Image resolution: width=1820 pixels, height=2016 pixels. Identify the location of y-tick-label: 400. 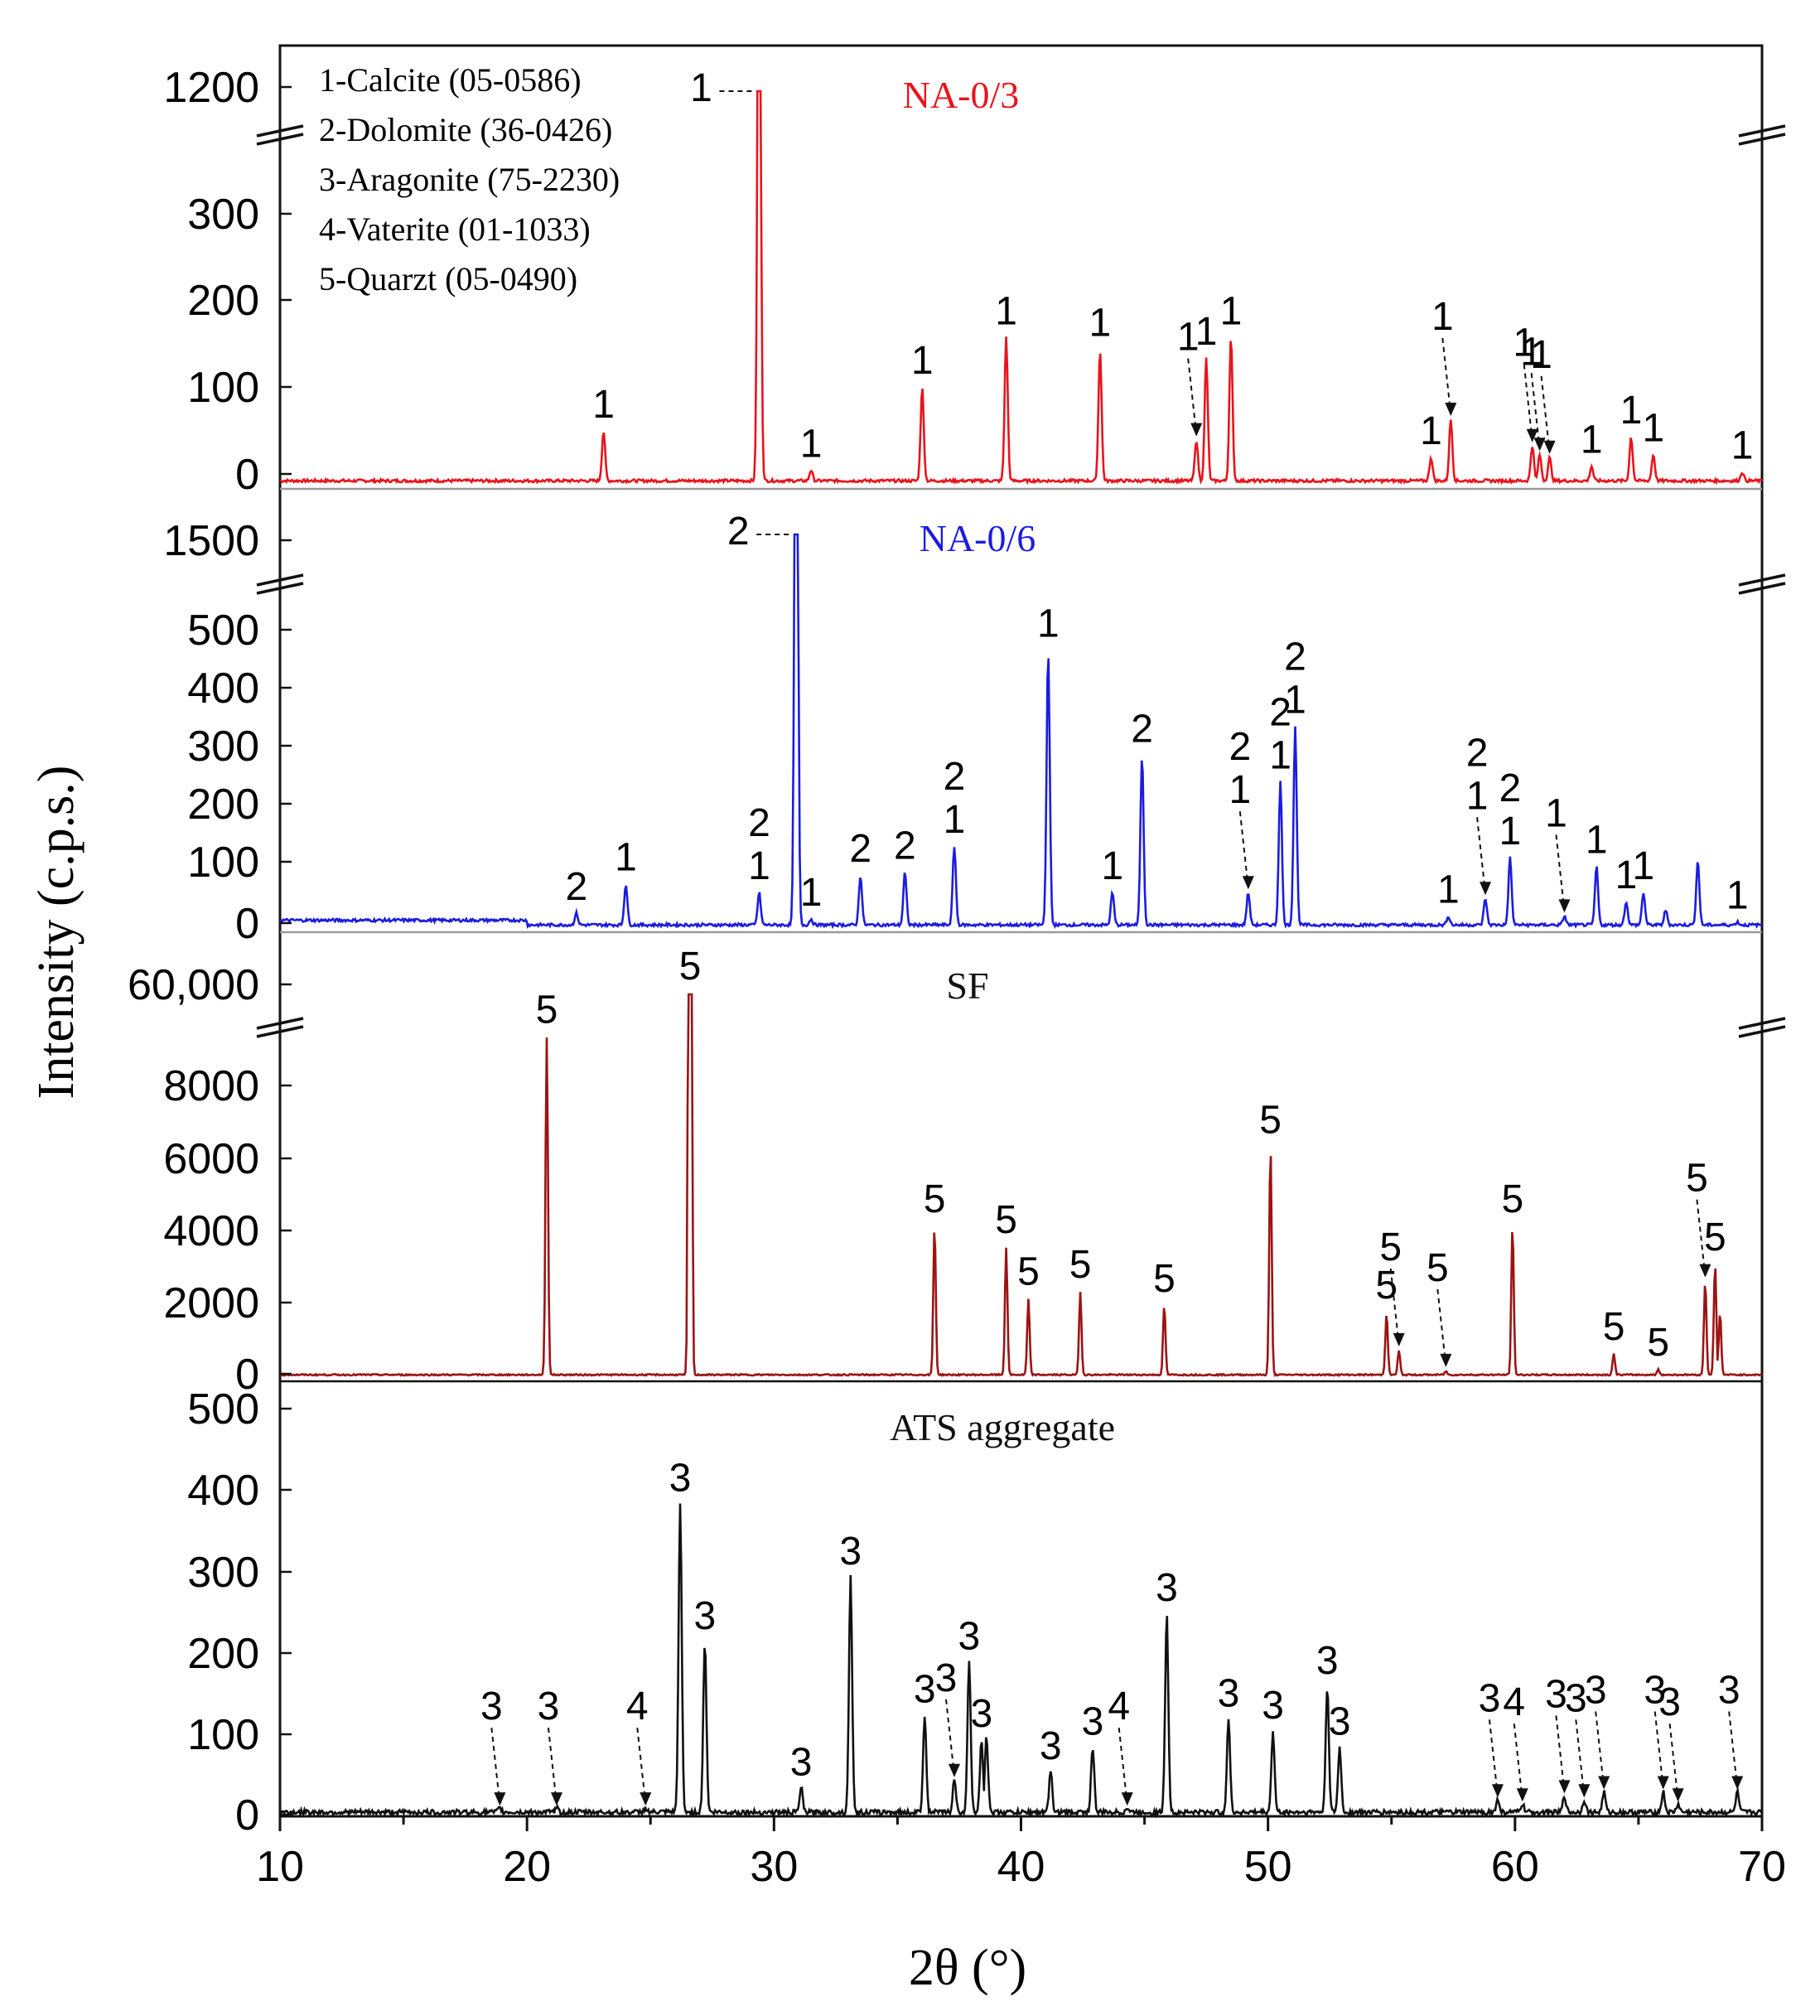
(223, 1491).